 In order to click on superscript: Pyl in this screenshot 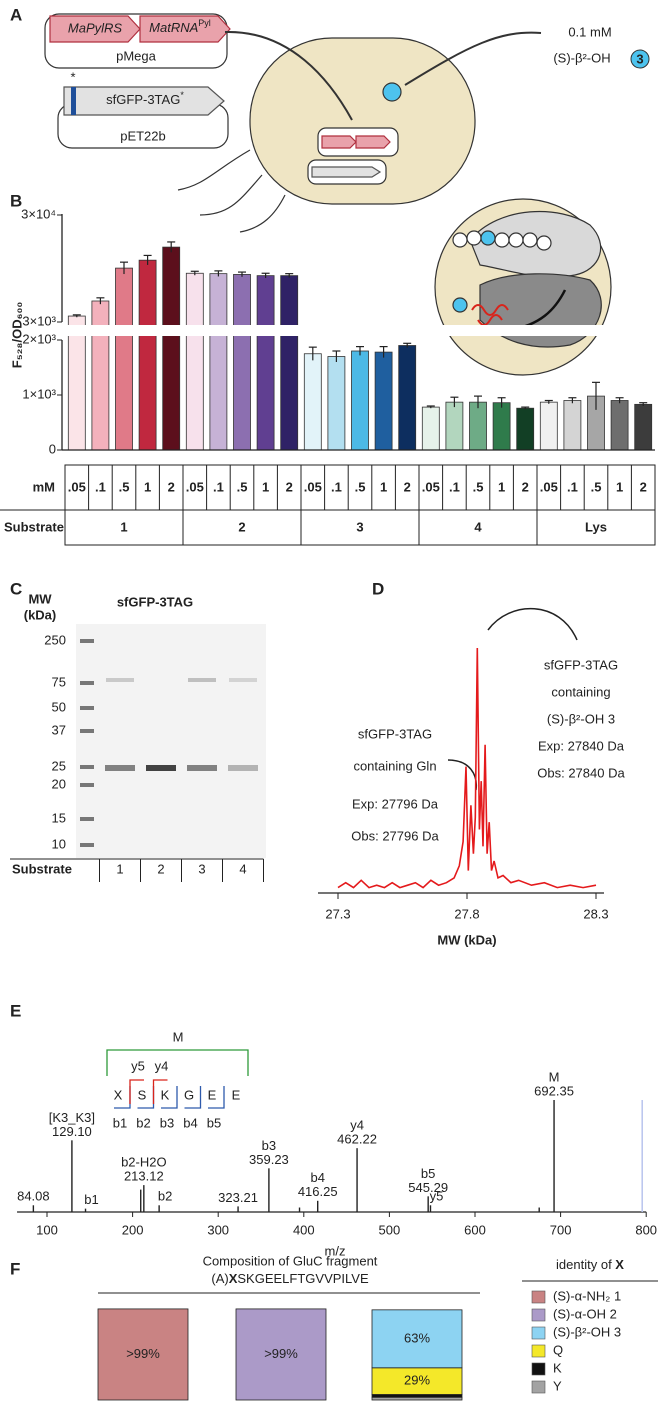, I will do `click(204, 23)`.